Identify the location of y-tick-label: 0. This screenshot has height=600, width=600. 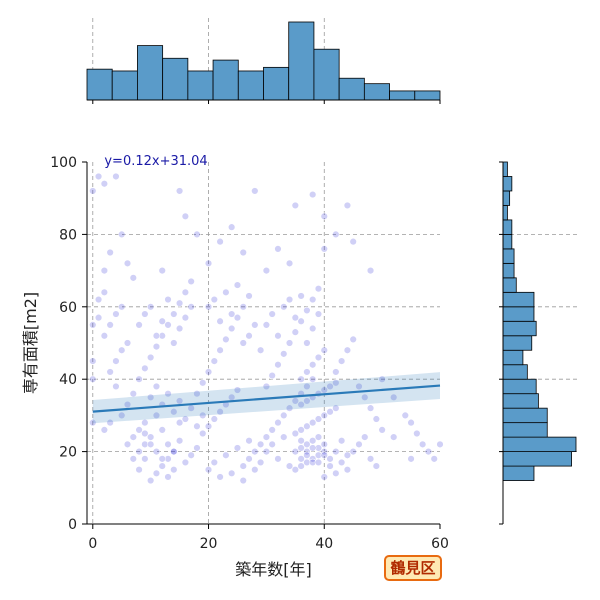
(72, 525).